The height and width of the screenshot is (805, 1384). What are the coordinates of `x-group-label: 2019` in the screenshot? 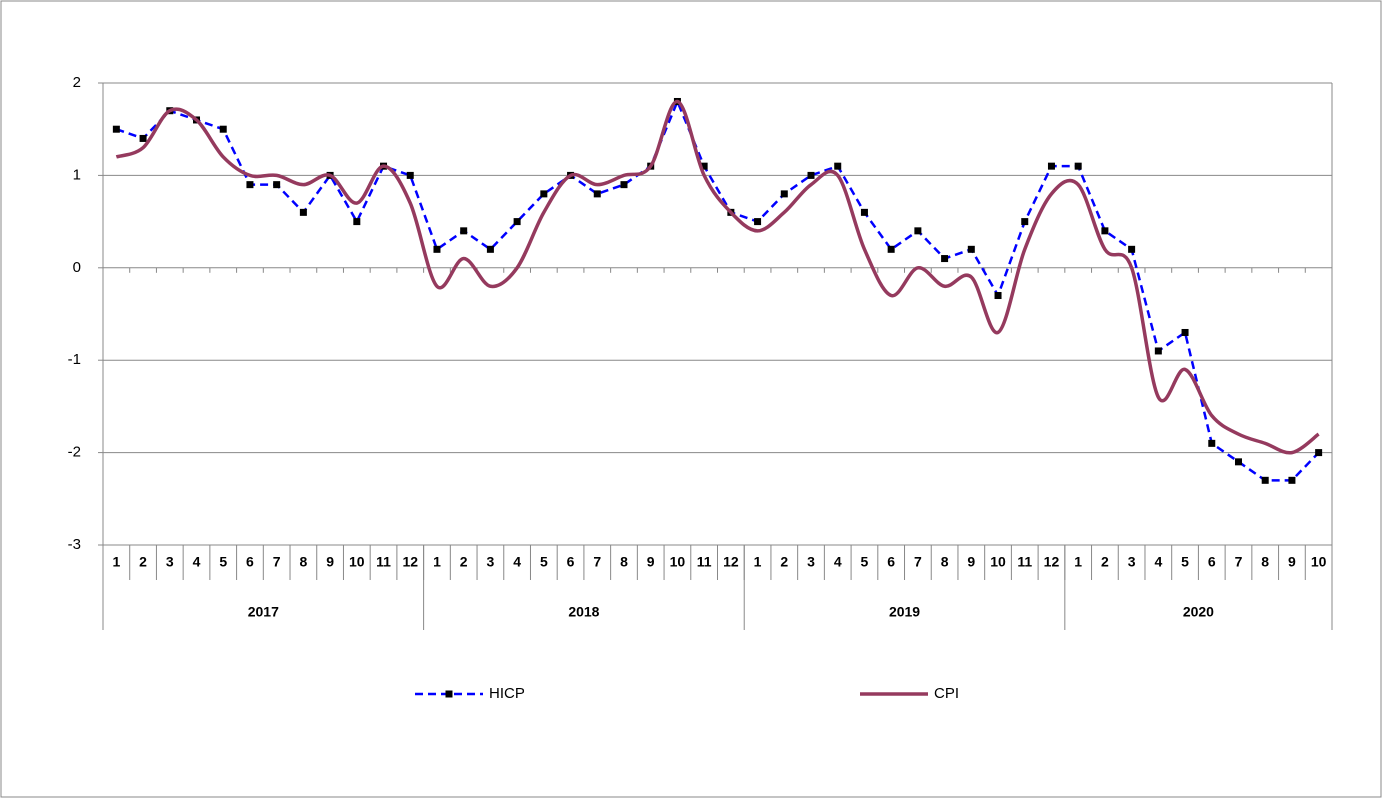 It's located at (904, 612).